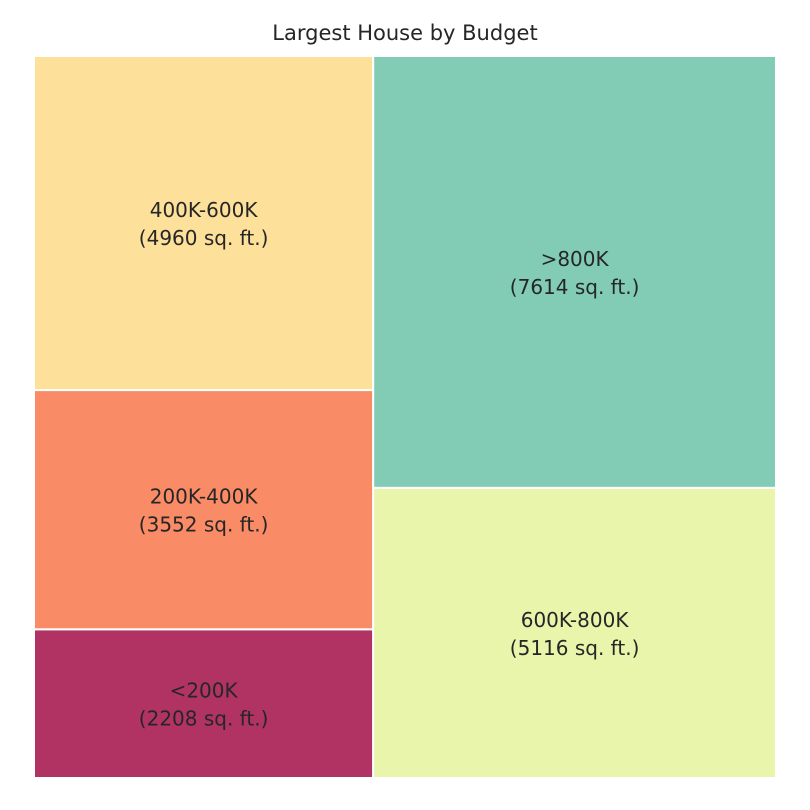 The height and width of the screenshot is (810, 810). Describe the element at coordinates (204, 719) in the screenshot. I see `tile-value-label: (2208 sq. ft.)` at that location.